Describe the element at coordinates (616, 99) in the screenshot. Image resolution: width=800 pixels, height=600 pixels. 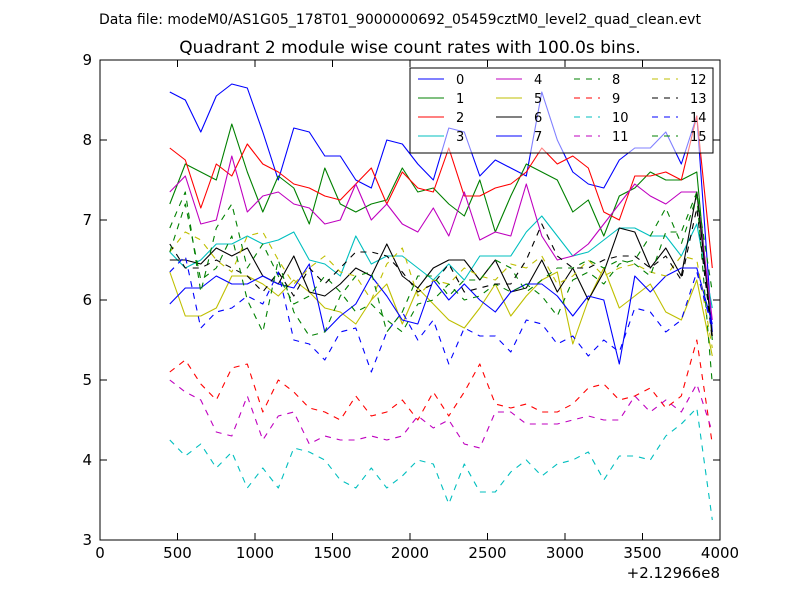
I see `legend-label-9: 9` at that location.